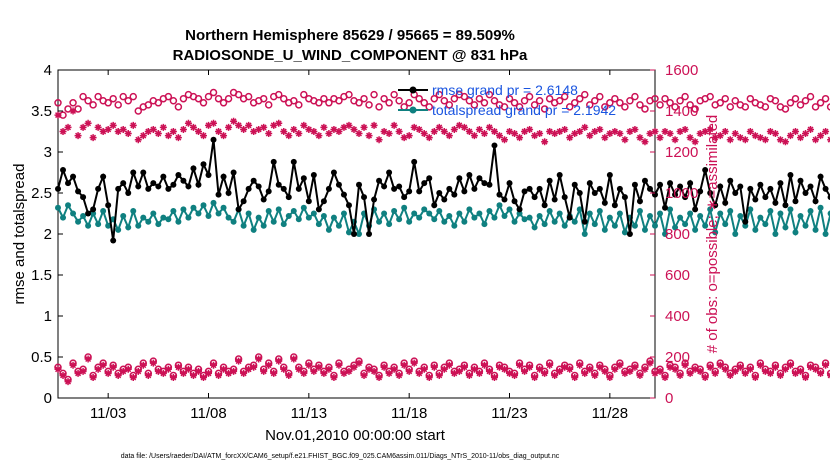 Image resolution: width=830 pixels, height=470 pixels. Describe the element at coordinates (41, 357) in the screenshot. I see `y-tick-label: 0.5` at that location.